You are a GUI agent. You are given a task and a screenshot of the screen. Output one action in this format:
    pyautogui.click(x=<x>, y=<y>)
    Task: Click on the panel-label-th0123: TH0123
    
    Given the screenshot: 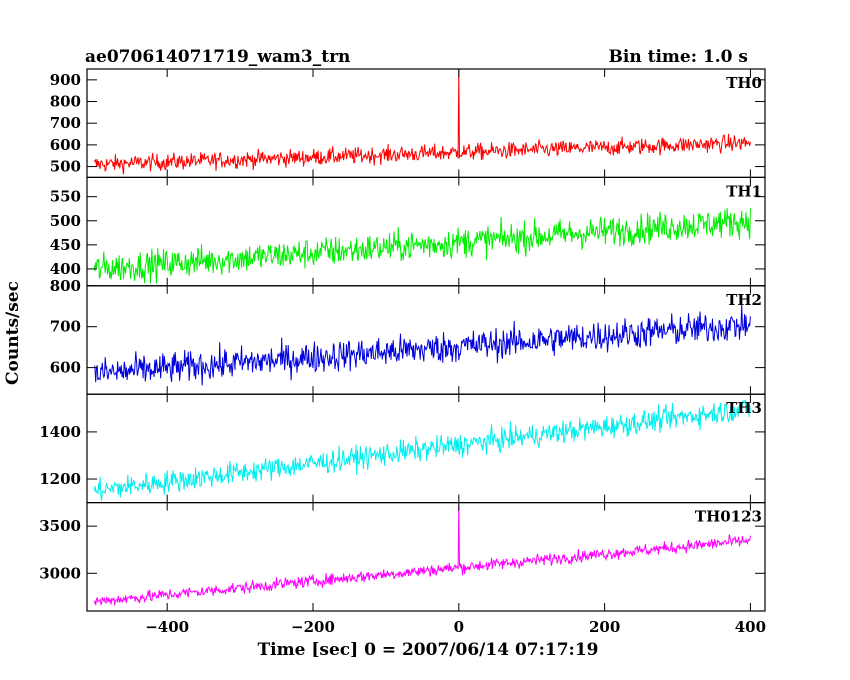 What is the action you would take?
    pyautogui.click(x=728, y=517)
    